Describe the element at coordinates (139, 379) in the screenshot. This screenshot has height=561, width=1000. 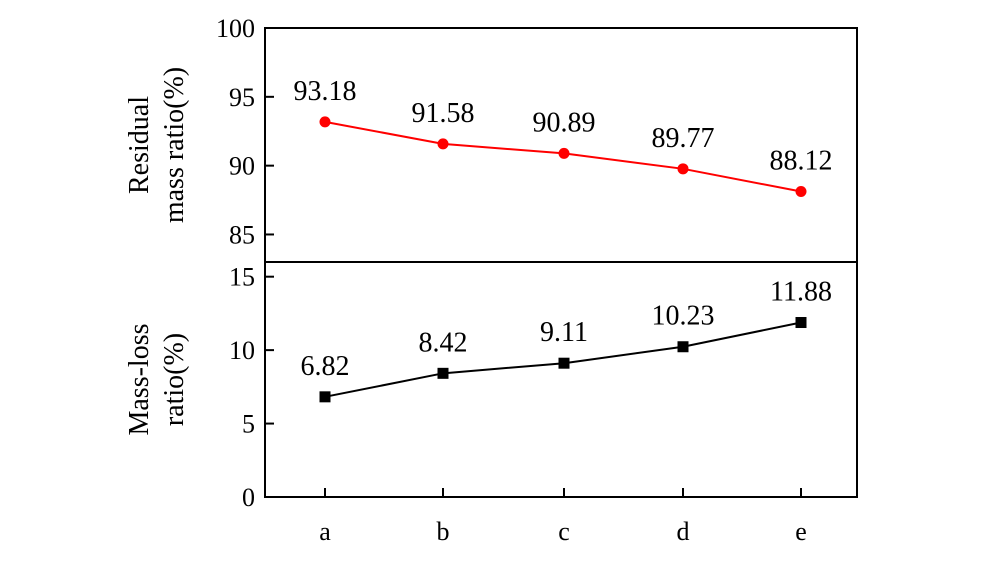
I see `massloss-y-axis-title-line: Mass-loss` at that location.